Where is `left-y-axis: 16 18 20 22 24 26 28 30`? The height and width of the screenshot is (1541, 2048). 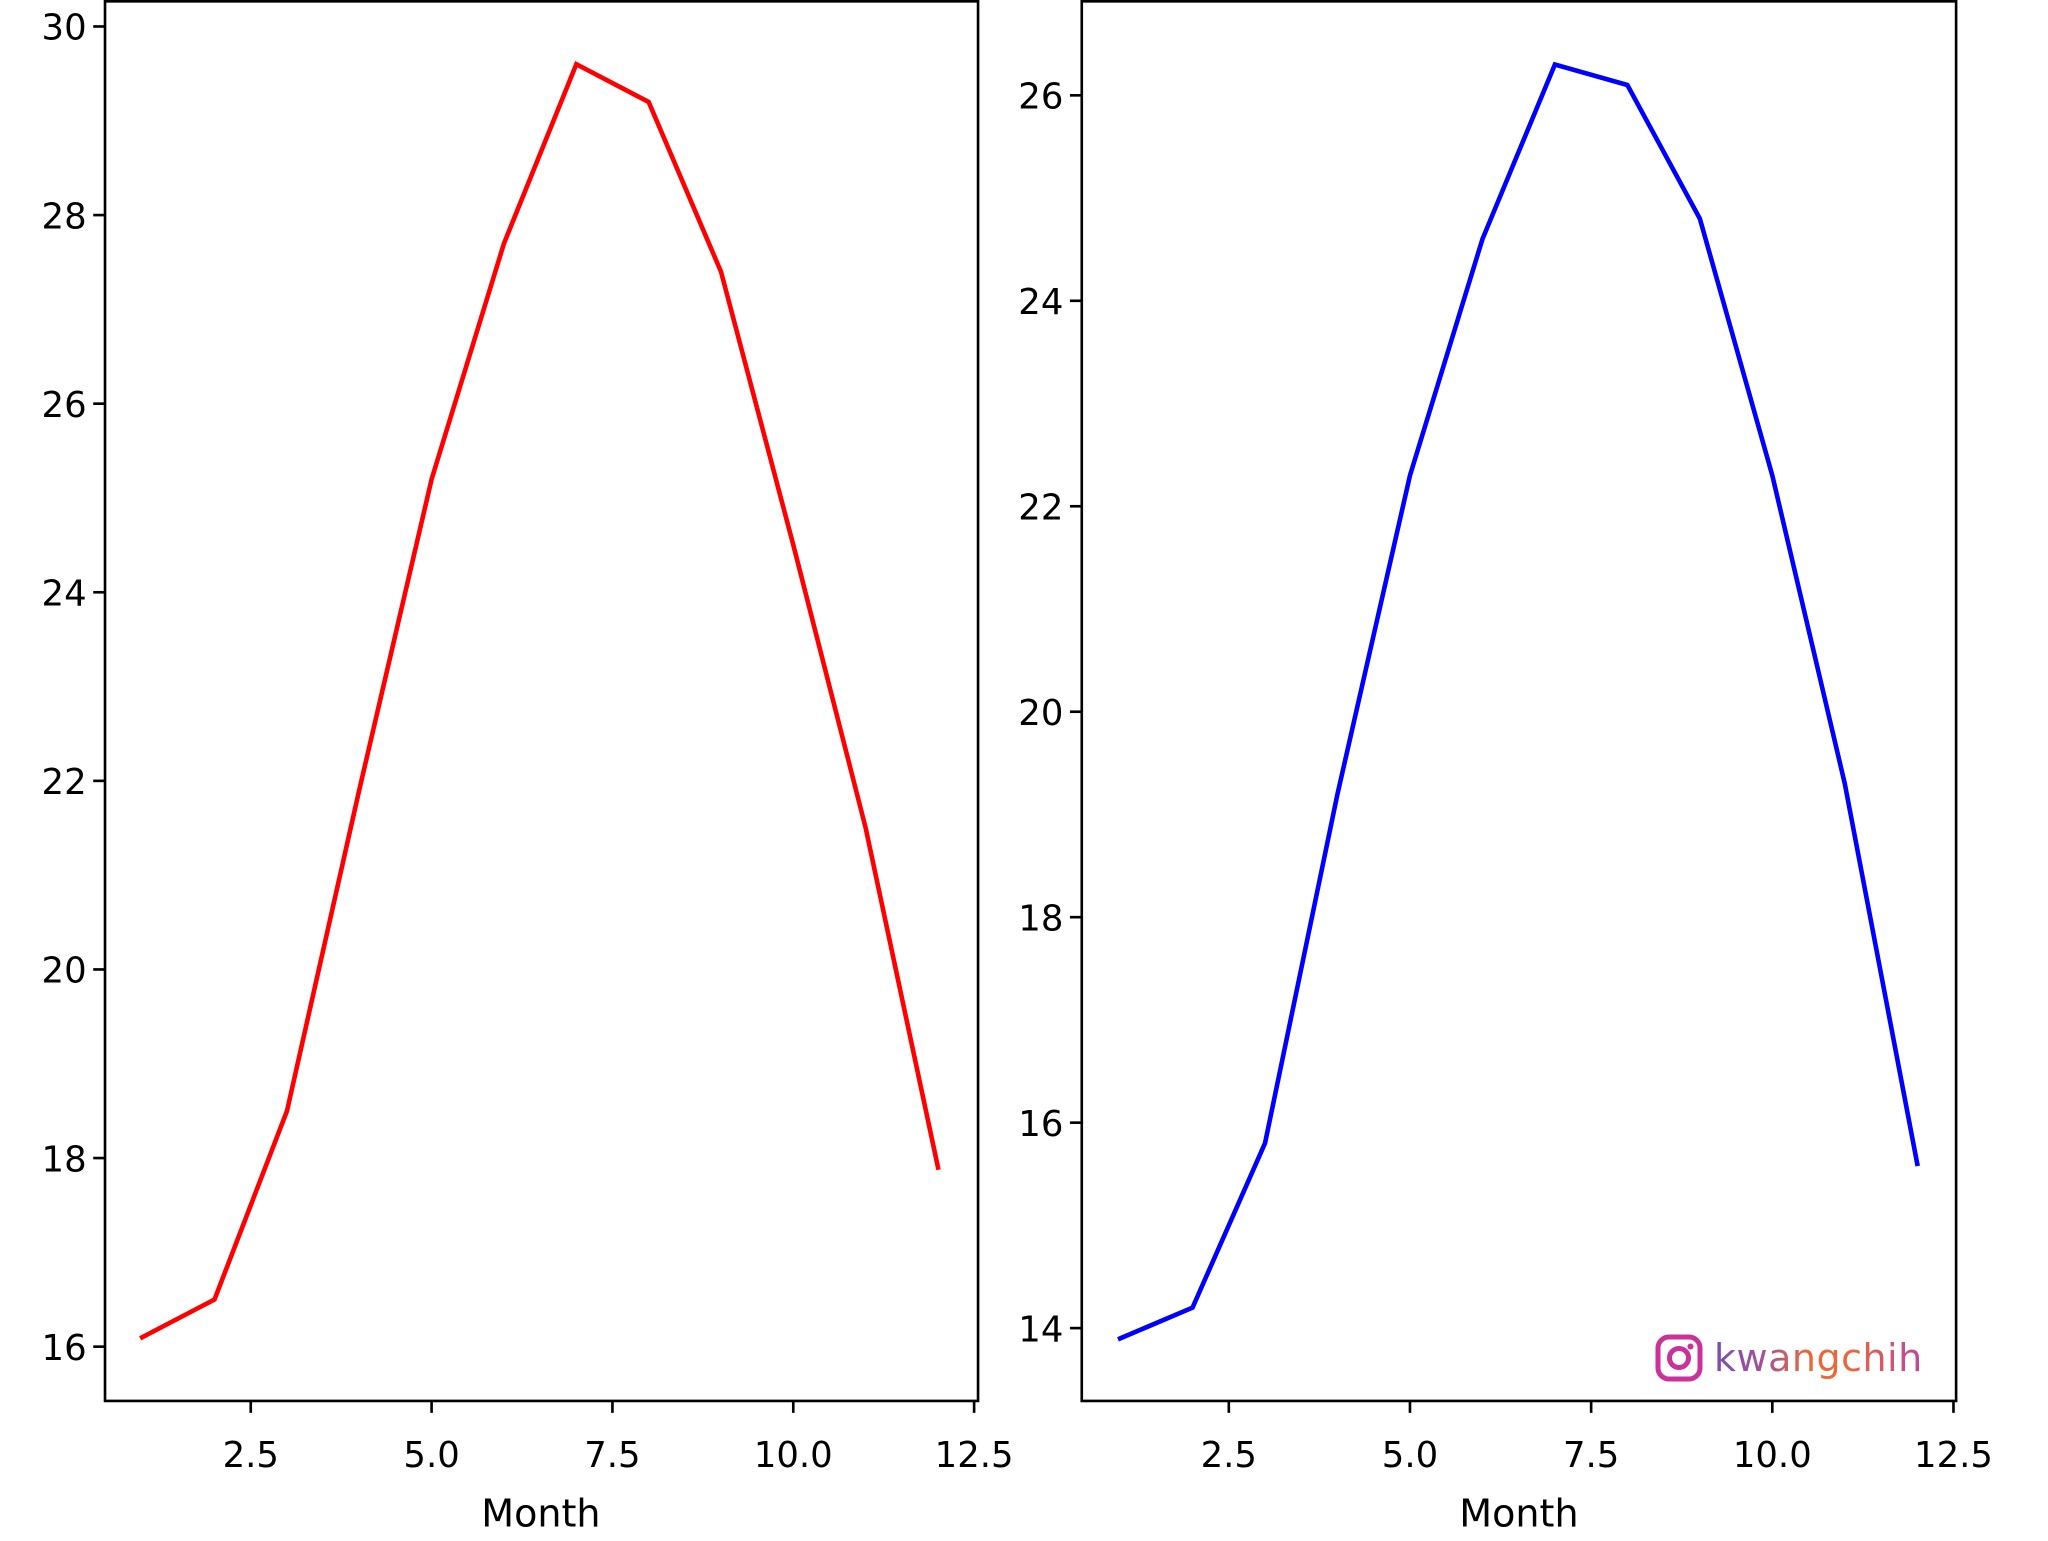
left-y-axis: 16 18 20 22 24 26 28 30 is located at coordinates (74, 688).